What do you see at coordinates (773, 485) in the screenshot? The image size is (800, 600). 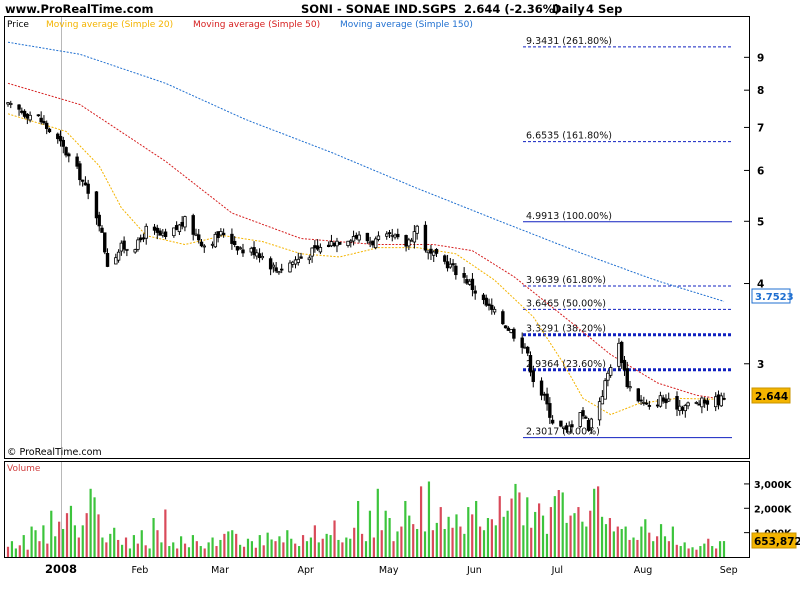 I see `volume-tick-label: 3,000K` at bounding box center [773, 485].